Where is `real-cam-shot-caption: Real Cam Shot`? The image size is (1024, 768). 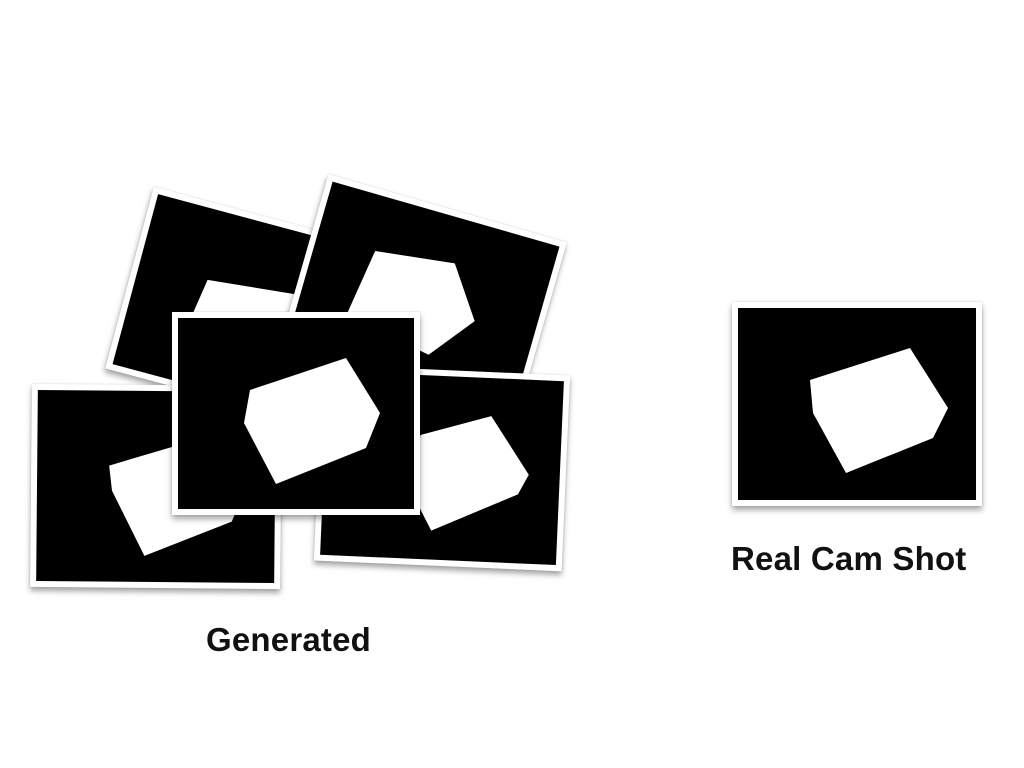
real-cam-shot-caption: Real Cam Shot is located at coordinates (849, 558).